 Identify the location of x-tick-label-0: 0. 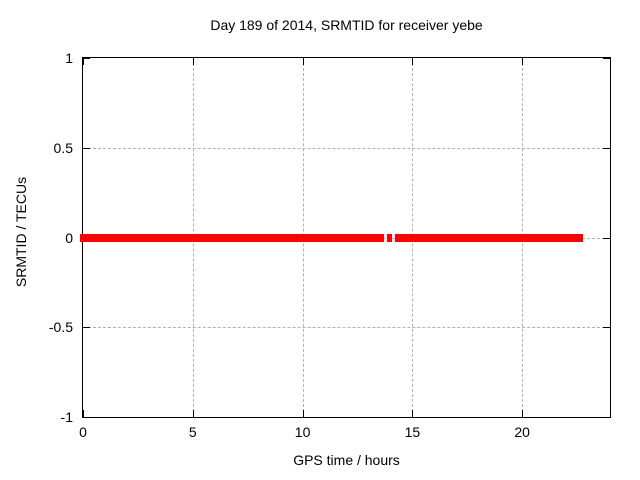
(83, 432).